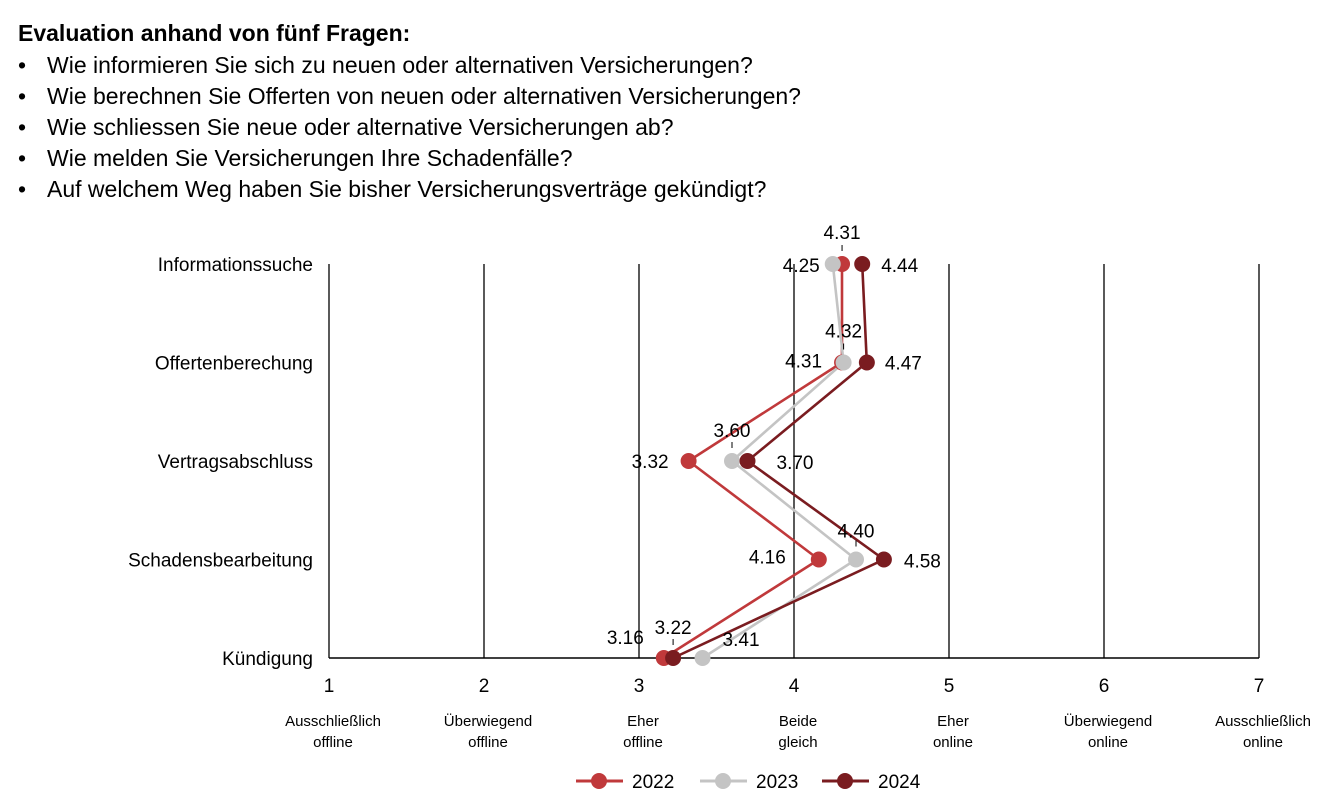  What do you see at coordinates (795, 463) in the screenshot?
I see `data-label-2024: 3.70` at bounding box center [795, 463].